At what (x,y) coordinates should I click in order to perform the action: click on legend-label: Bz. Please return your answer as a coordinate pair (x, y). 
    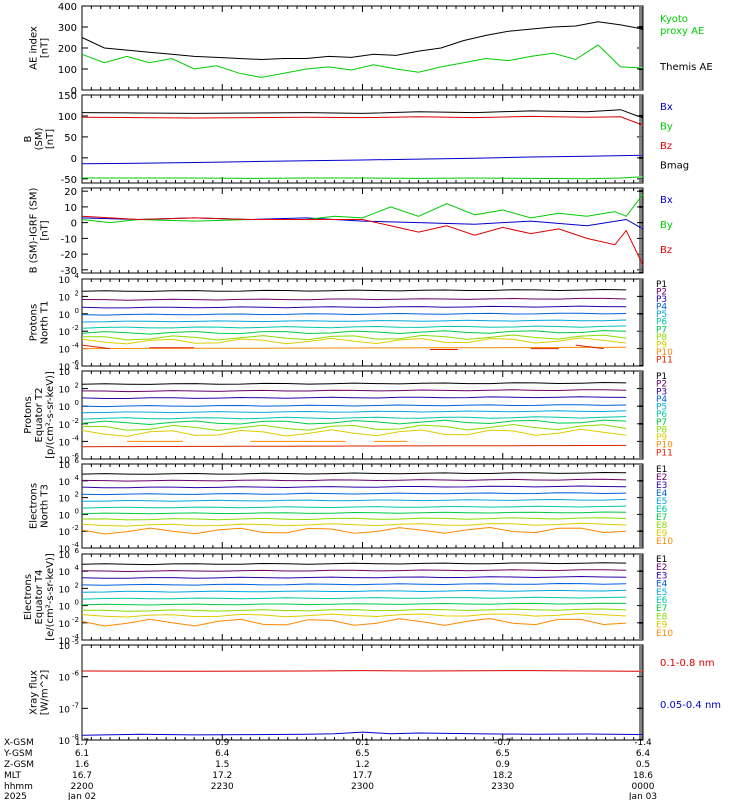
    Looking at the image, I should click on (666, 250).